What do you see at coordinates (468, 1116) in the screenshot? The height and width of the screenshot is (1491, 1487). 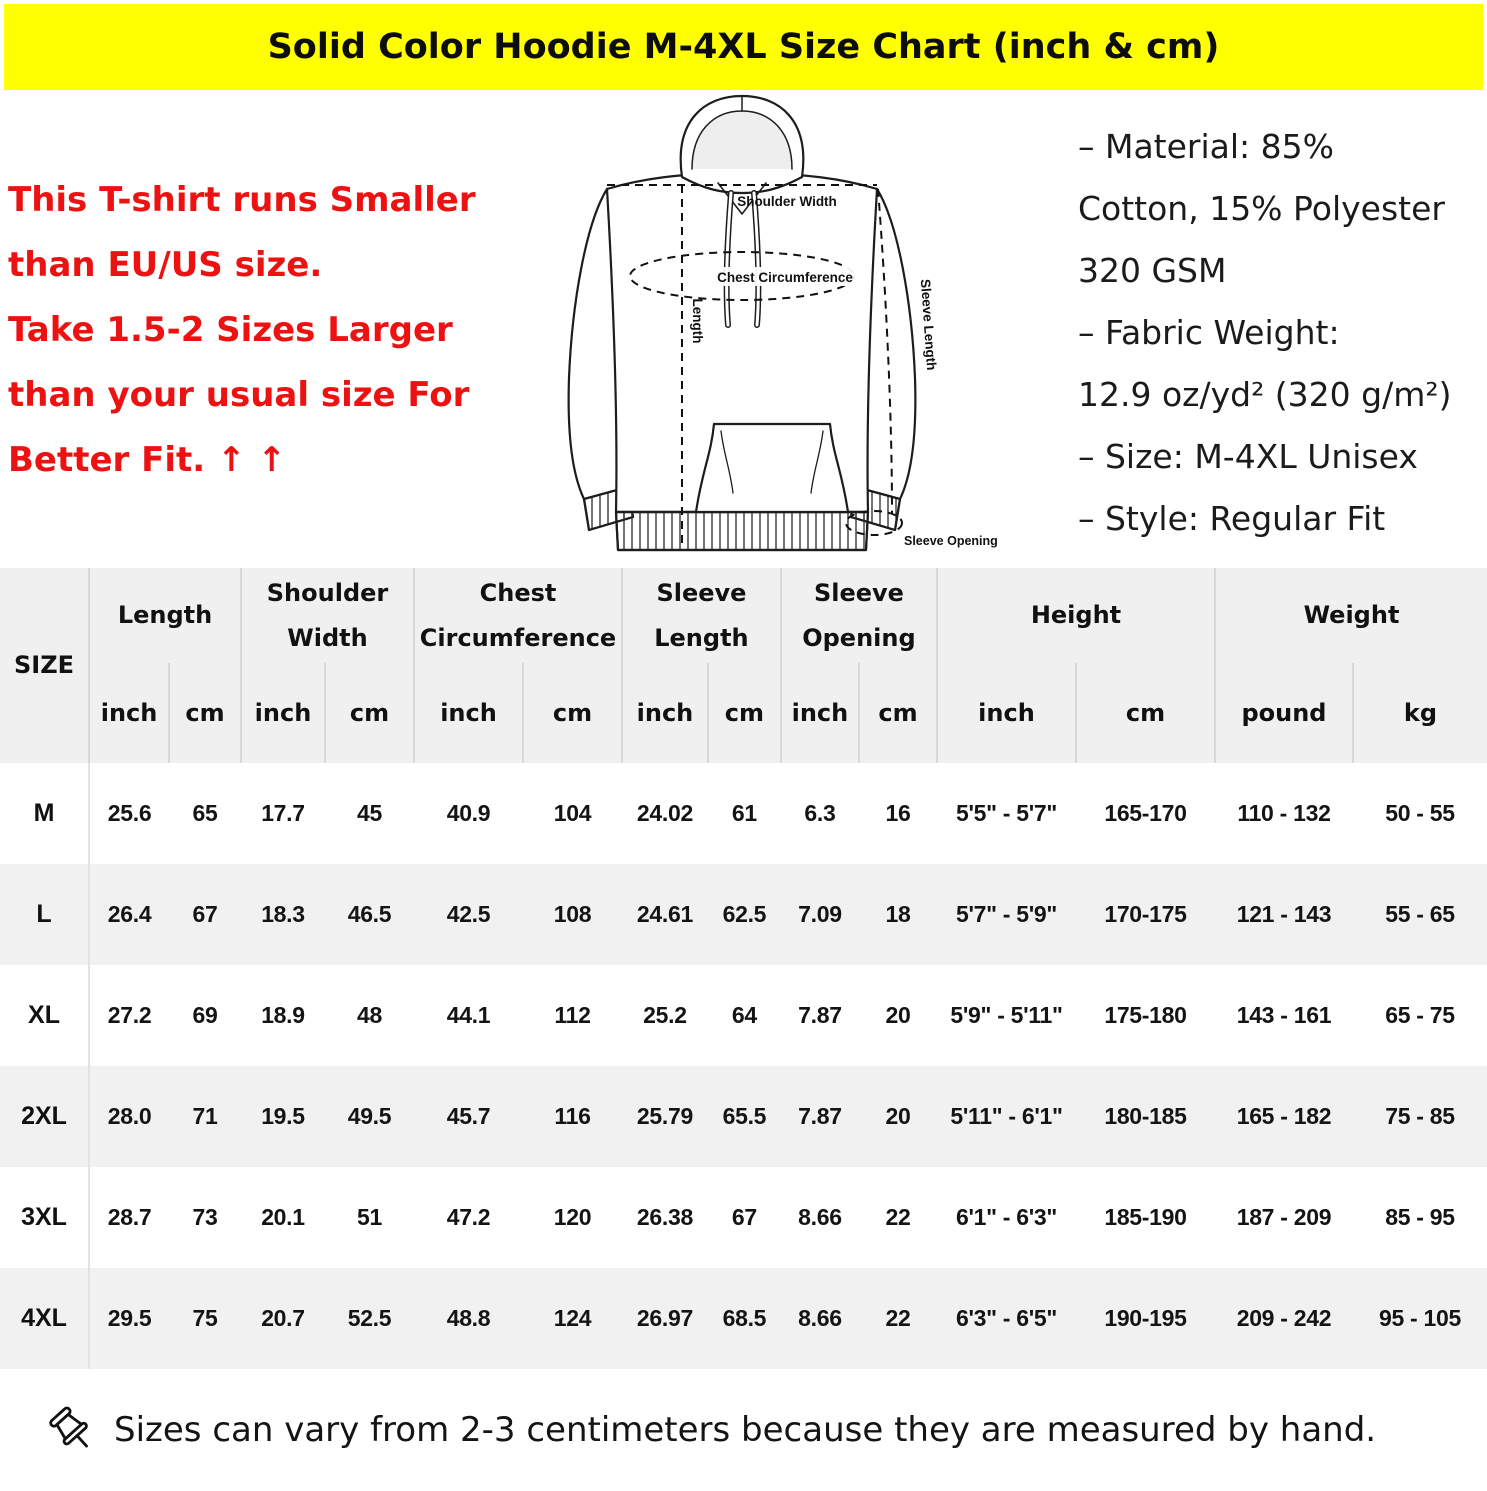 I see `value-cell: 45.7` at bounding box center [468, 1116].